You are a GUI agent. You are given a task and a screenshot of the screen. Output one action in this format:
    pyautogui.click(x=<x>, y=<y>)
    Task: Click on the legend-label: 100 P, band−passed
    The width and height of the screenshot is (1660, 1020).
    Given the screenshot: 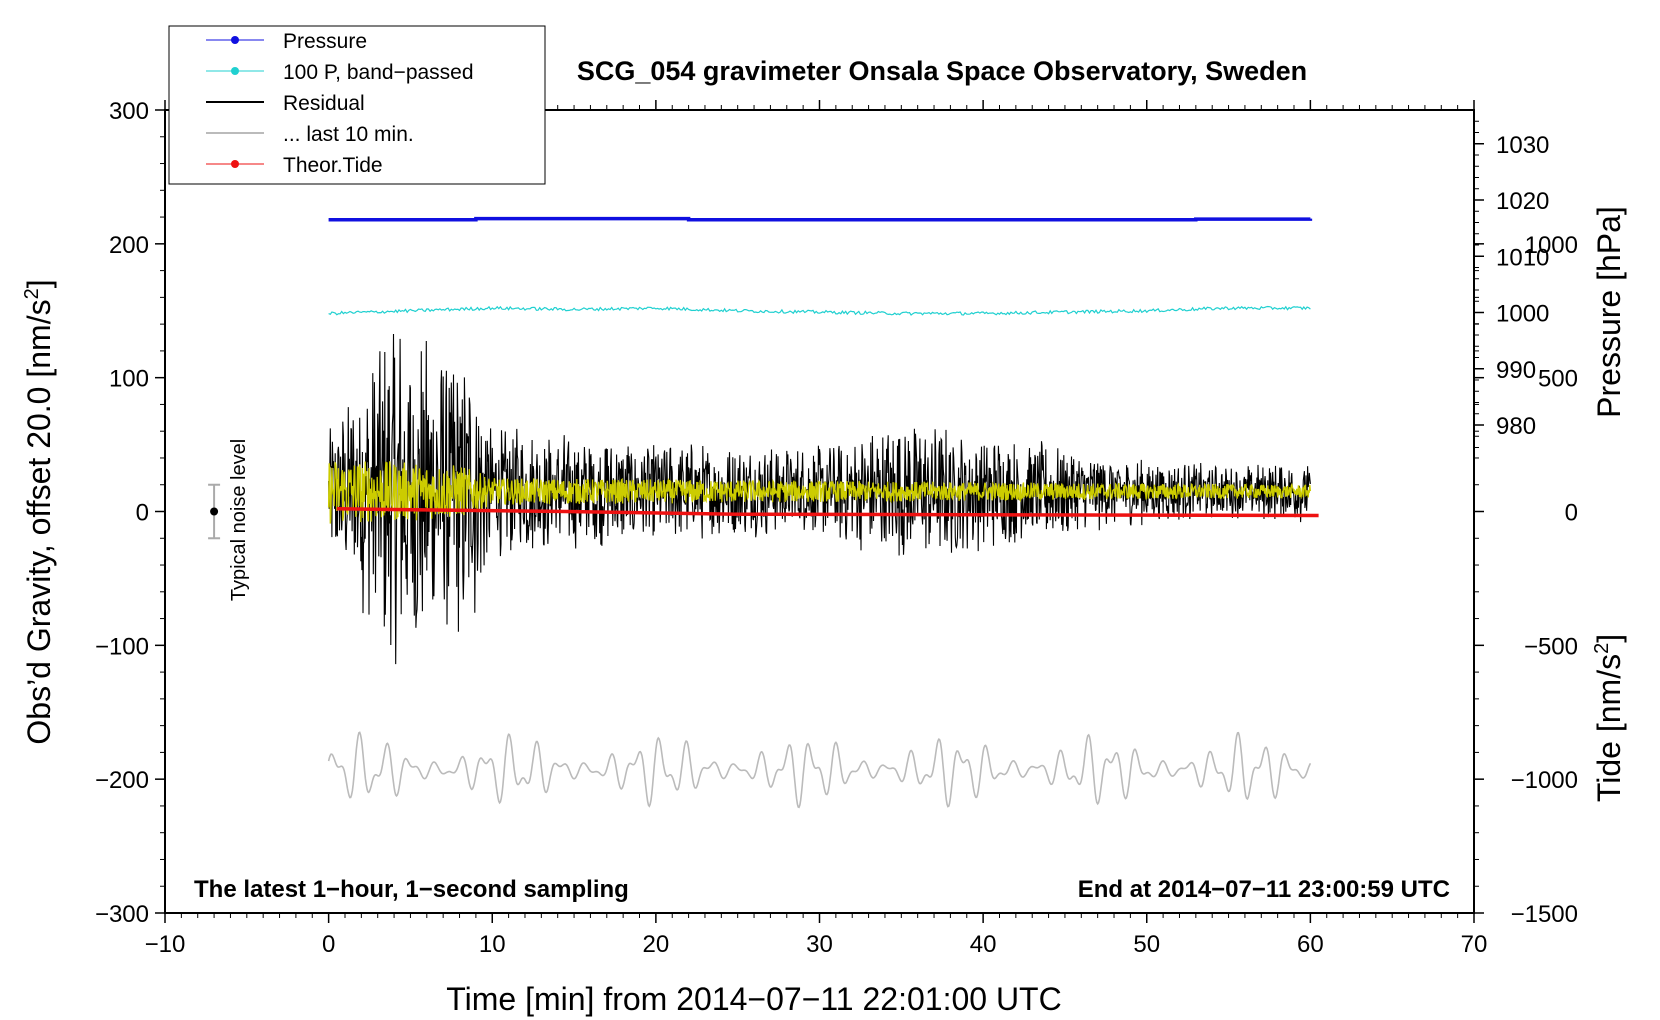 What is the action you would take?
    pyautogui.click(x=378, y=72)
    